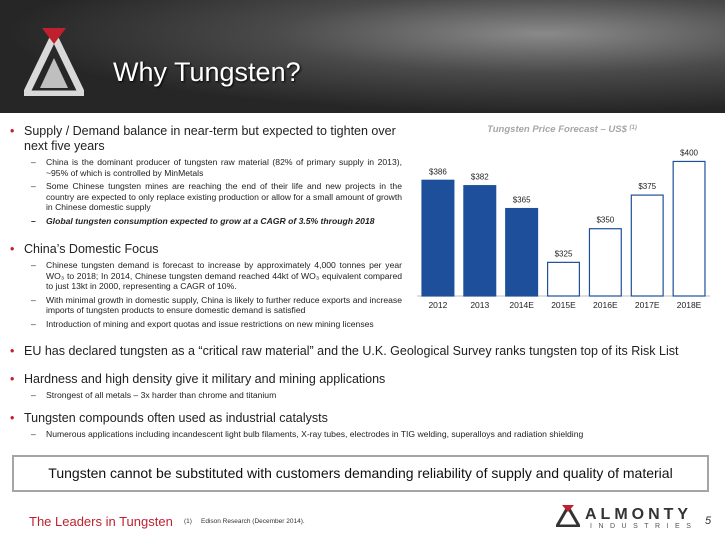 The image size is (725, 546). What do you see at coordinates (689, 152) in the screenshot?
I see `value-label: $400` at bounding box center [689, 152].